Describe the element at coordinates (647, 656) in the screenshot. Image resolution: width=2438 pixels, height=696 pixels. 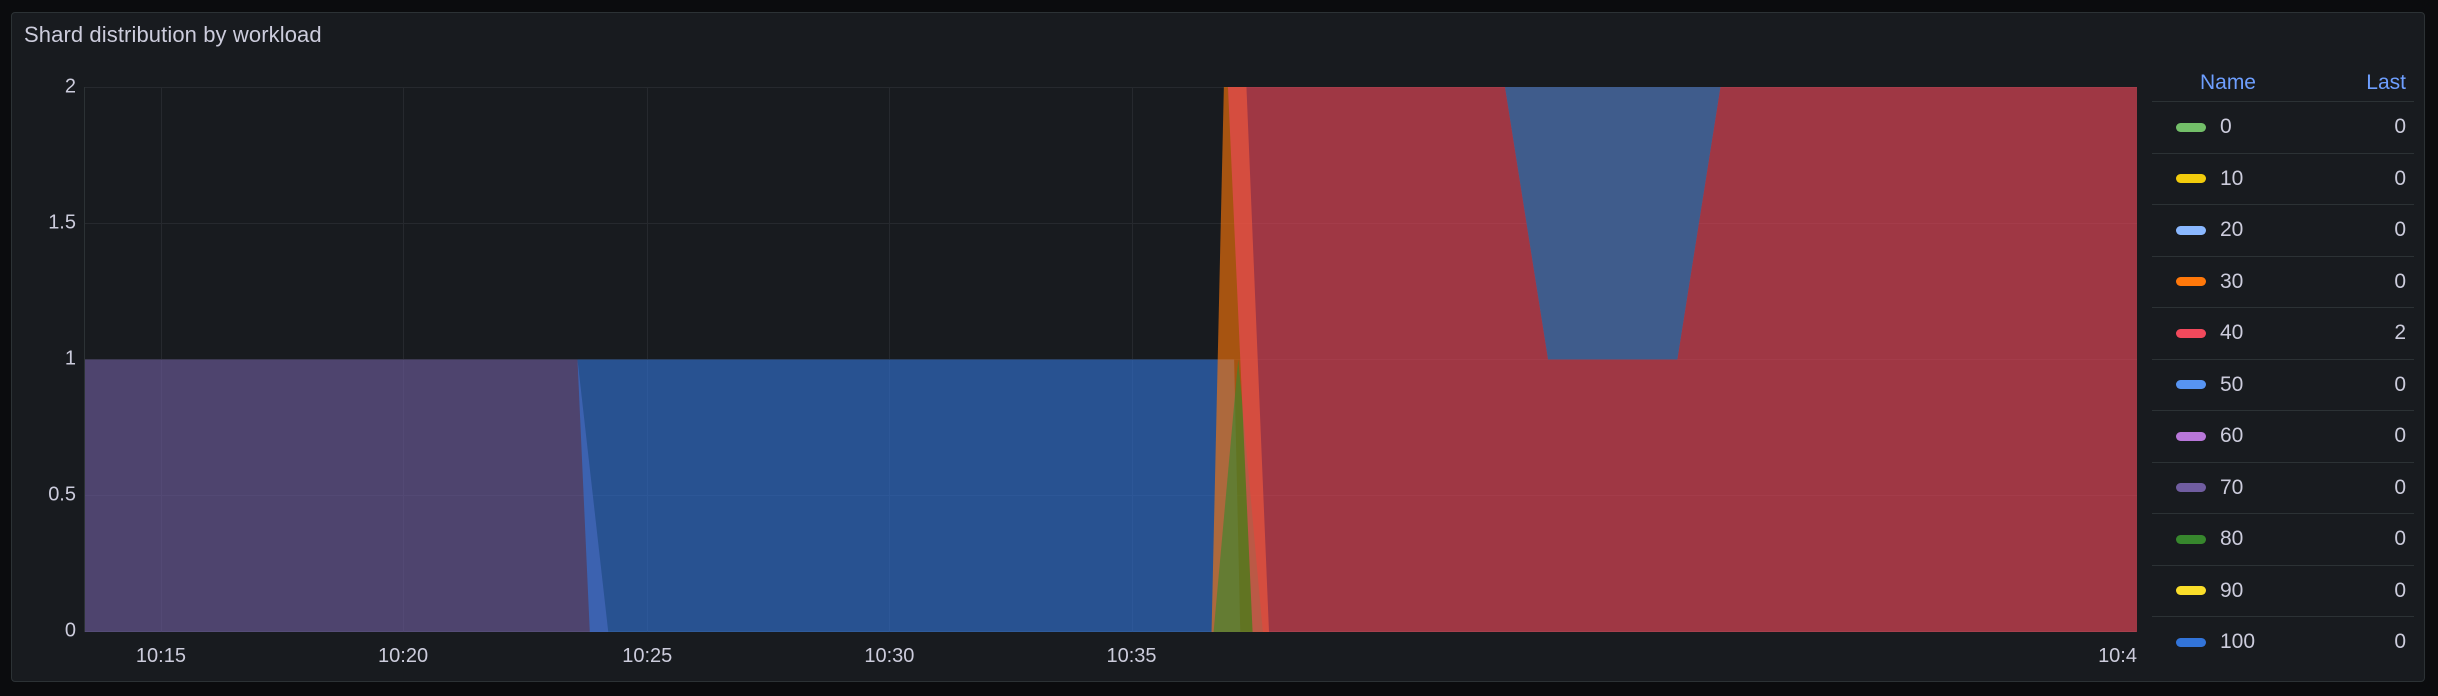
I see `x-tick-1025: 10:25` at that location.